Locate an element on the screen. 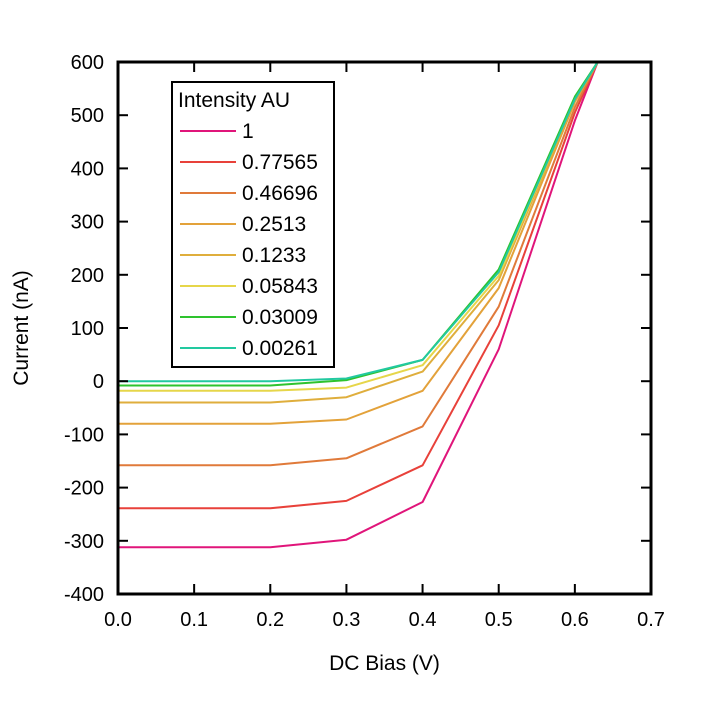 This screenshot has width=708, height=708. x-tick-label: 0.2 is located at coordinates (270, 620).